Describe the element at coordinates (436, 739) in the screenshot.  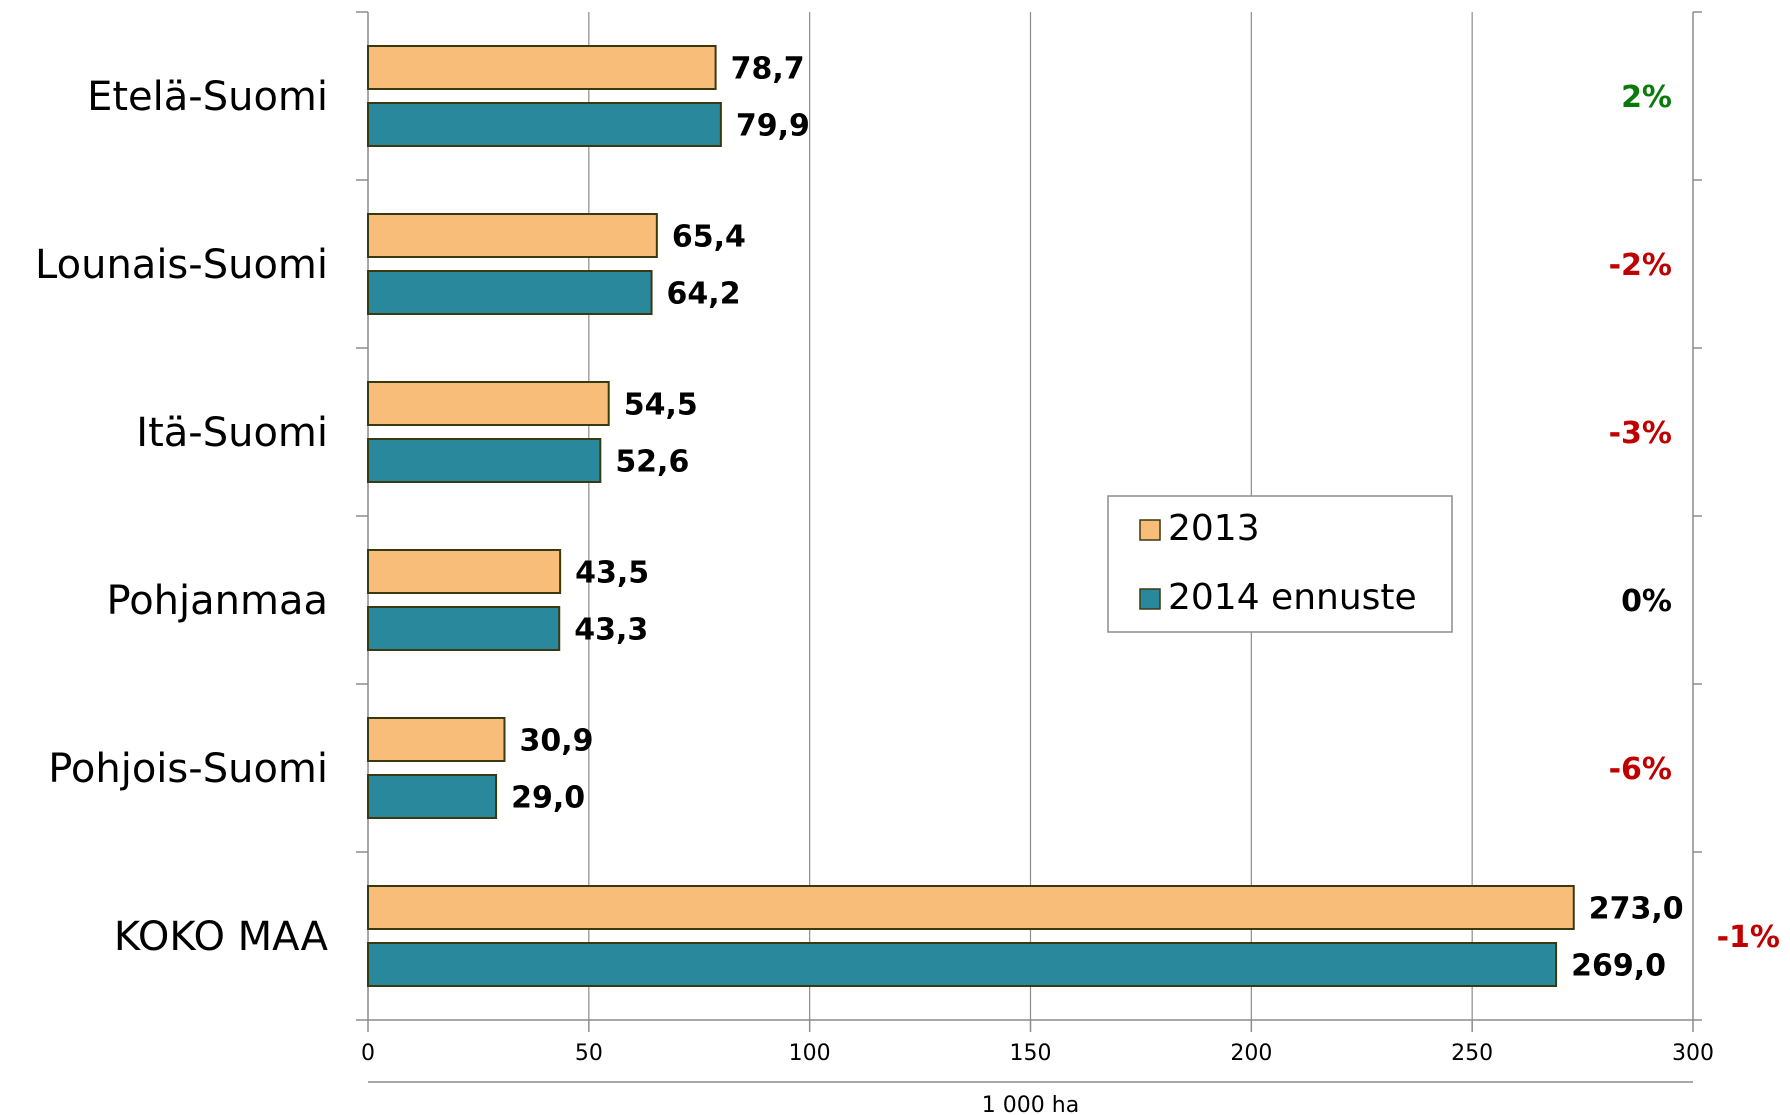
I see `bar-2013-pohjois-suomi` at that location.